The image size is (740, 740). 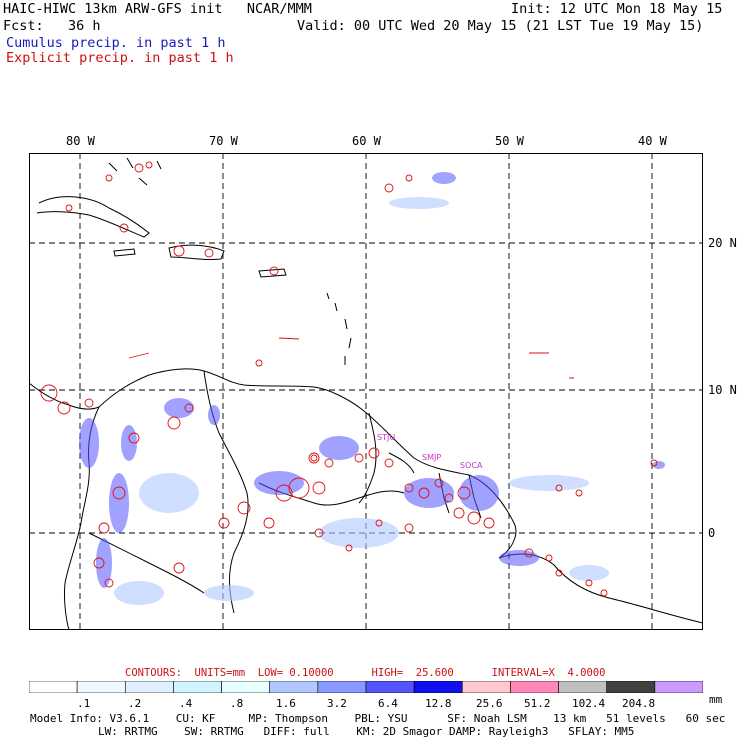 I want to click on colorbar-tick: 102.4, so click(x=589, y=703).